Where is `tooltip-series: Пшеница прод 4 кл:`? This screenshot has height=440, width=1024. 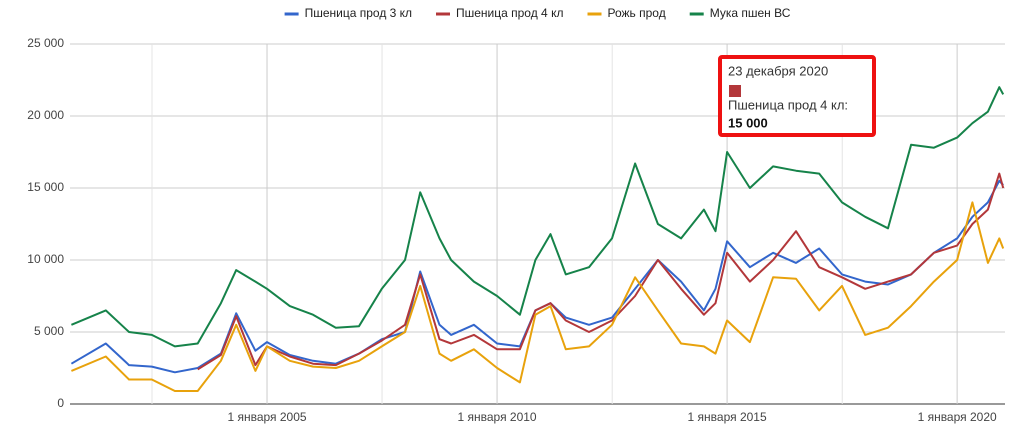
tooltip-series: Пшеница прод 4 кл: is located at coordinates (788, 104).